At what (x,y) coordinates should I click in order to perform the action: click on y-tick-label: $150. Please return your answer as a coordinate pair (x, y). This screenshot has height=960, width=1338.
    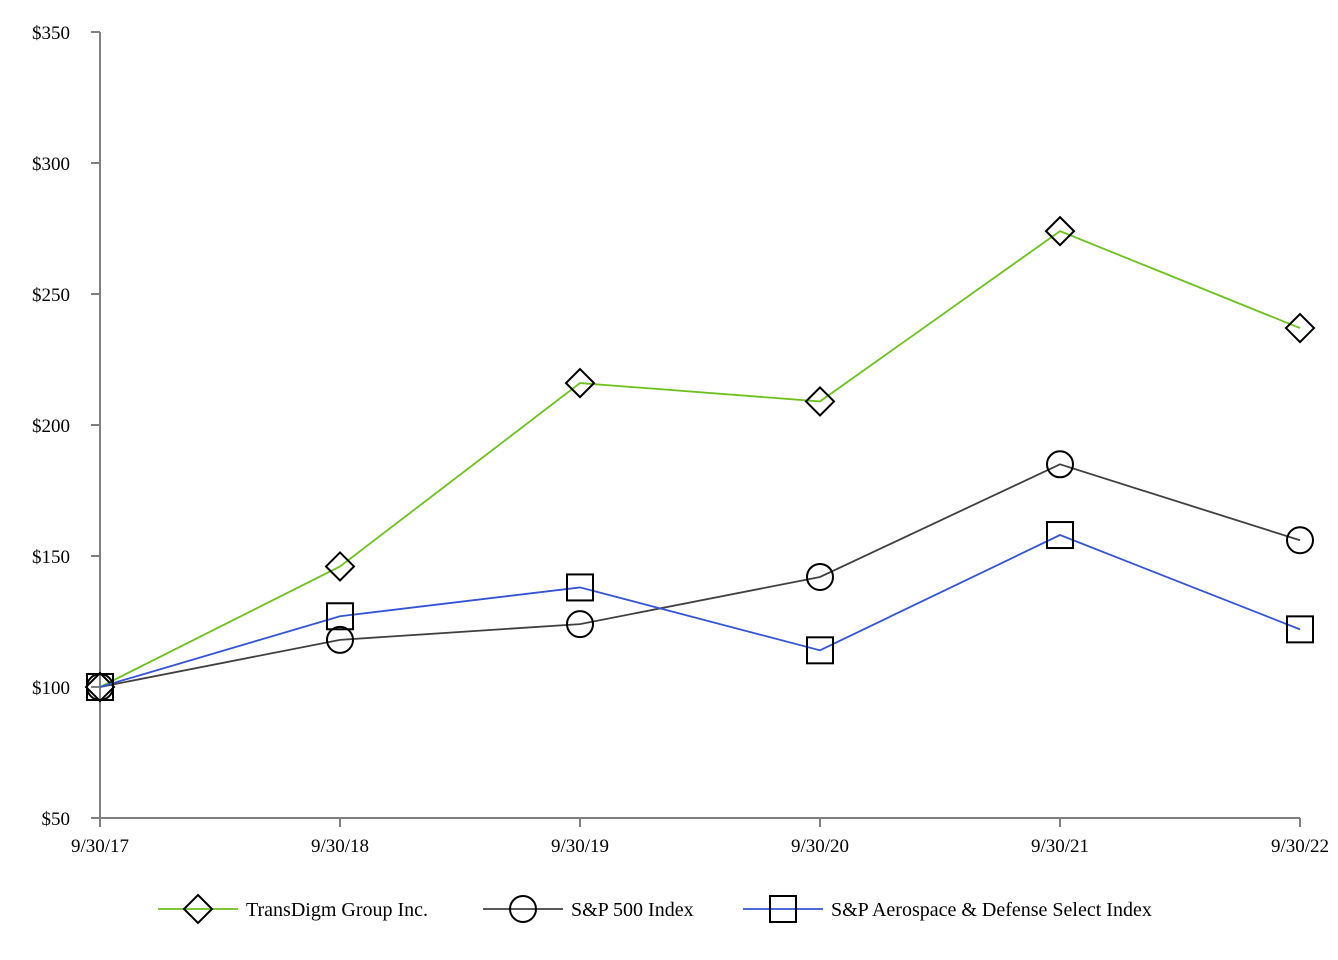
    Looking at the image, I should click on (51, 557).